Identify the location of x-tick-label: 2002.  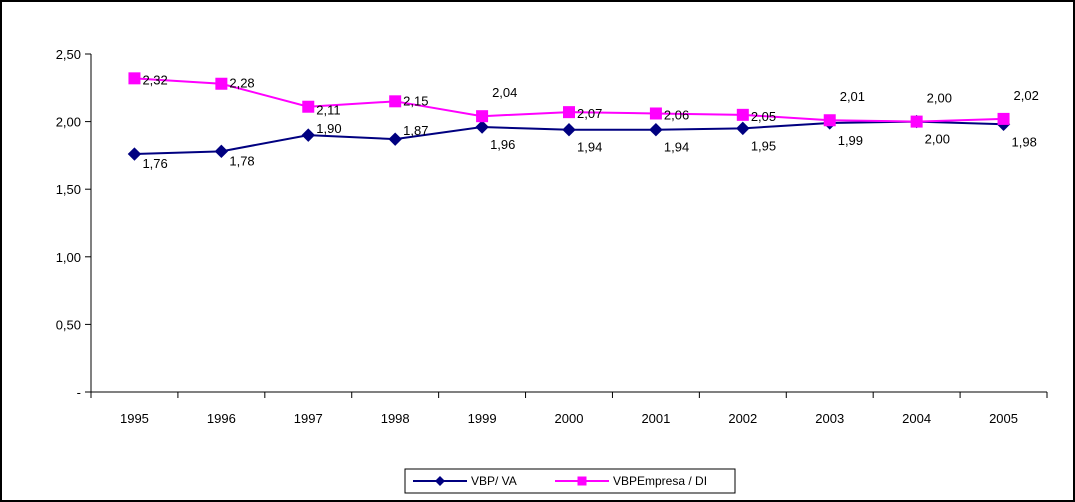
(742, 418).